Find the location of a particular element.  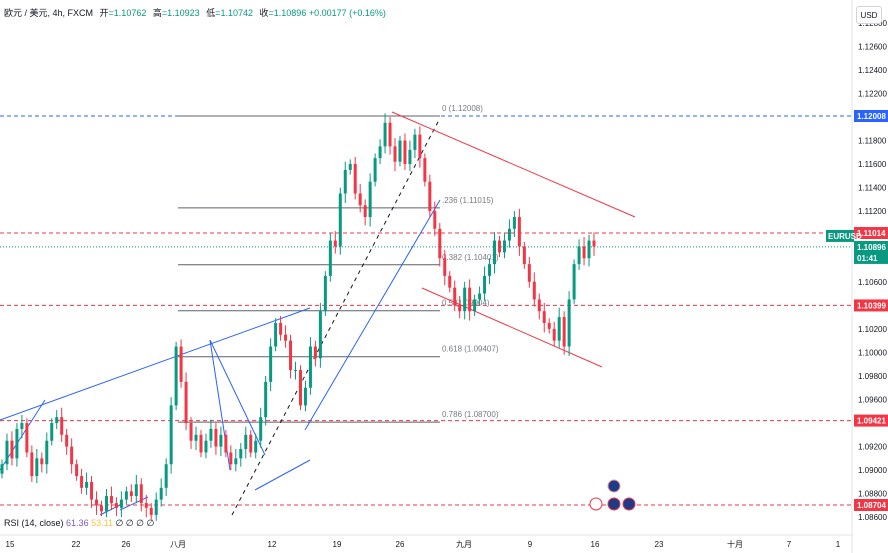

lightning-event-icon is located at coordinates (596, 504).